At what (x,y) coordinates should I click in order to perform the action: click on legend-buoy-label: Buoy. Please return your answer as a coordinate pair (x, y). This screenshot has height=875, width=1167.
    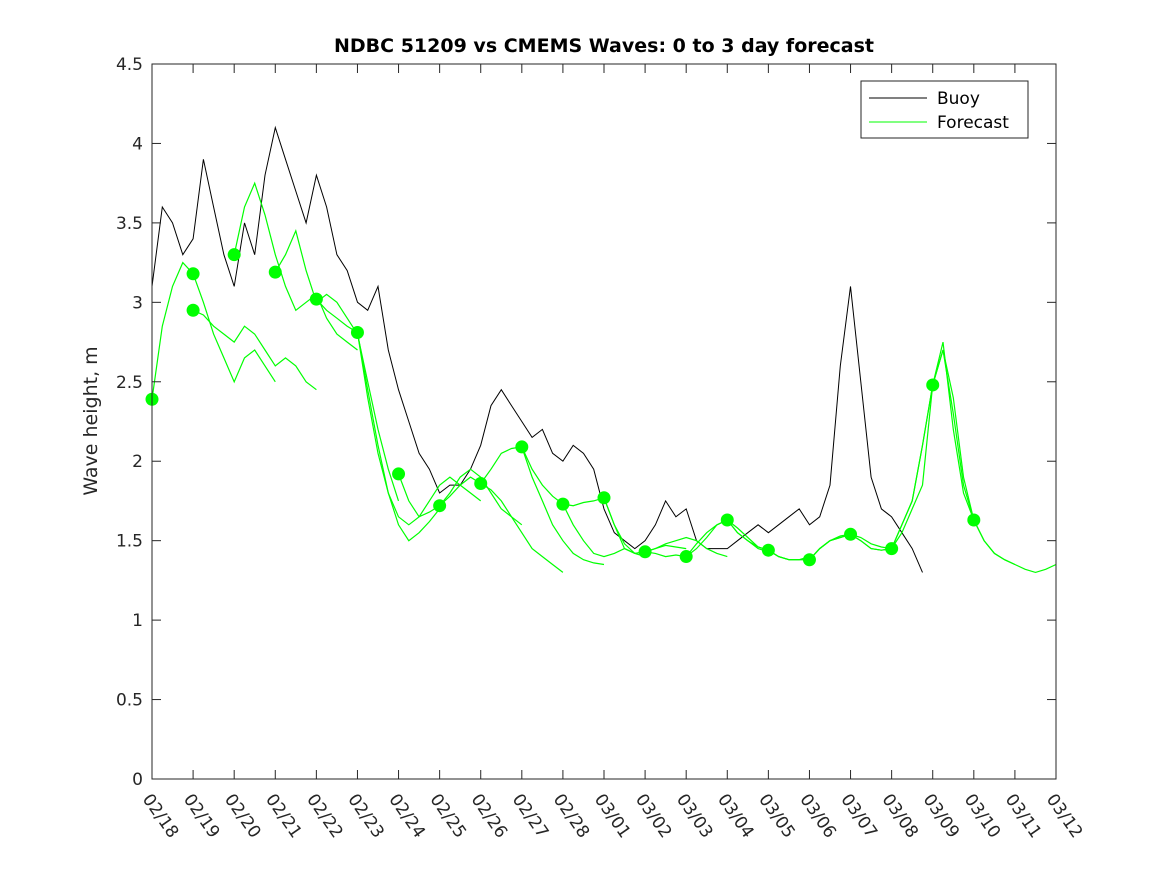
    Looking at the image, I should click on (958, 99).